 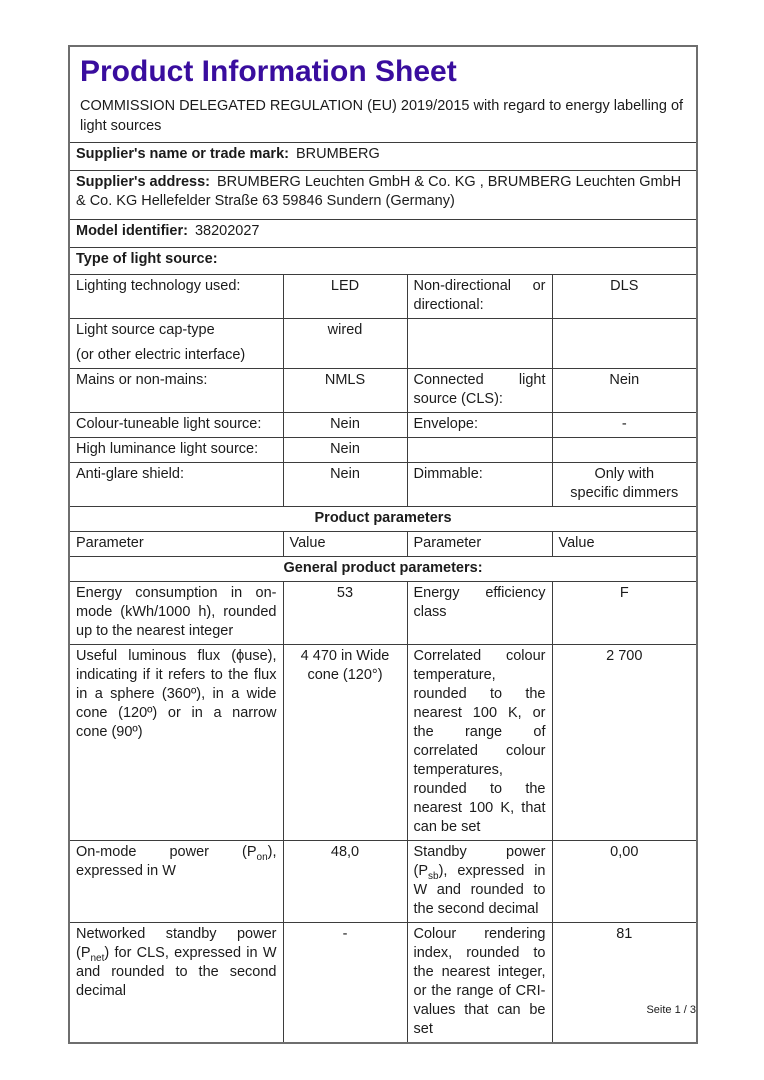 I want to click on page-title: Product Information Sheet, so click(x=268, y=71).